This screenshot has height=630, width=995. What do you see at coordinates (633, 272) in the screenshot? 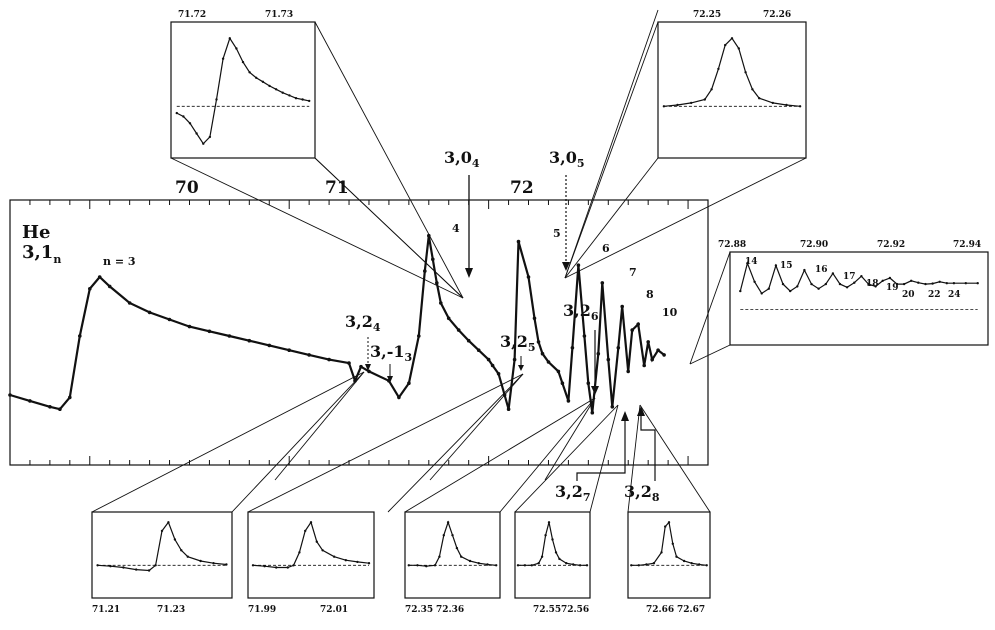
I see `peak-label-7: 7` at bounding box center [633, 272].